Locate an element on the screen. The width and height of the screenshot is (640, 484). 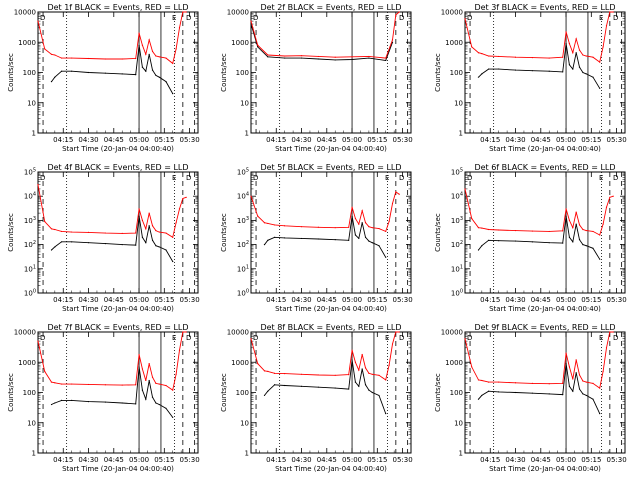
y-tick-label: 10⁴ is located at coordinates (243, 196).